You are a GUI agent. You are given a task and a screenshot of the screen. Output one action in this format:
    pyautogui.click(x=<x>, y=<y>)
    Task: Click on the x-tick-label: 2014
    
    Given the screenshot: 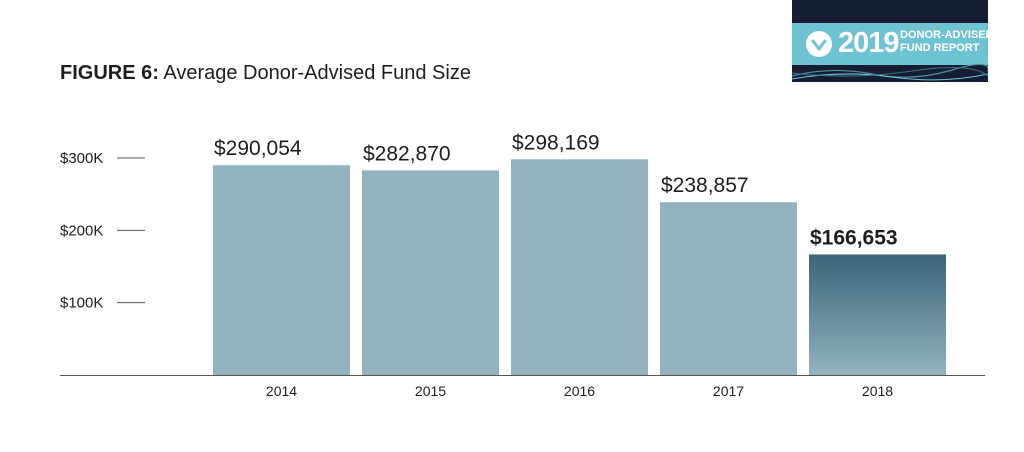 What is the action you would take?
    pyautogui.click(x=281, y=391)
    